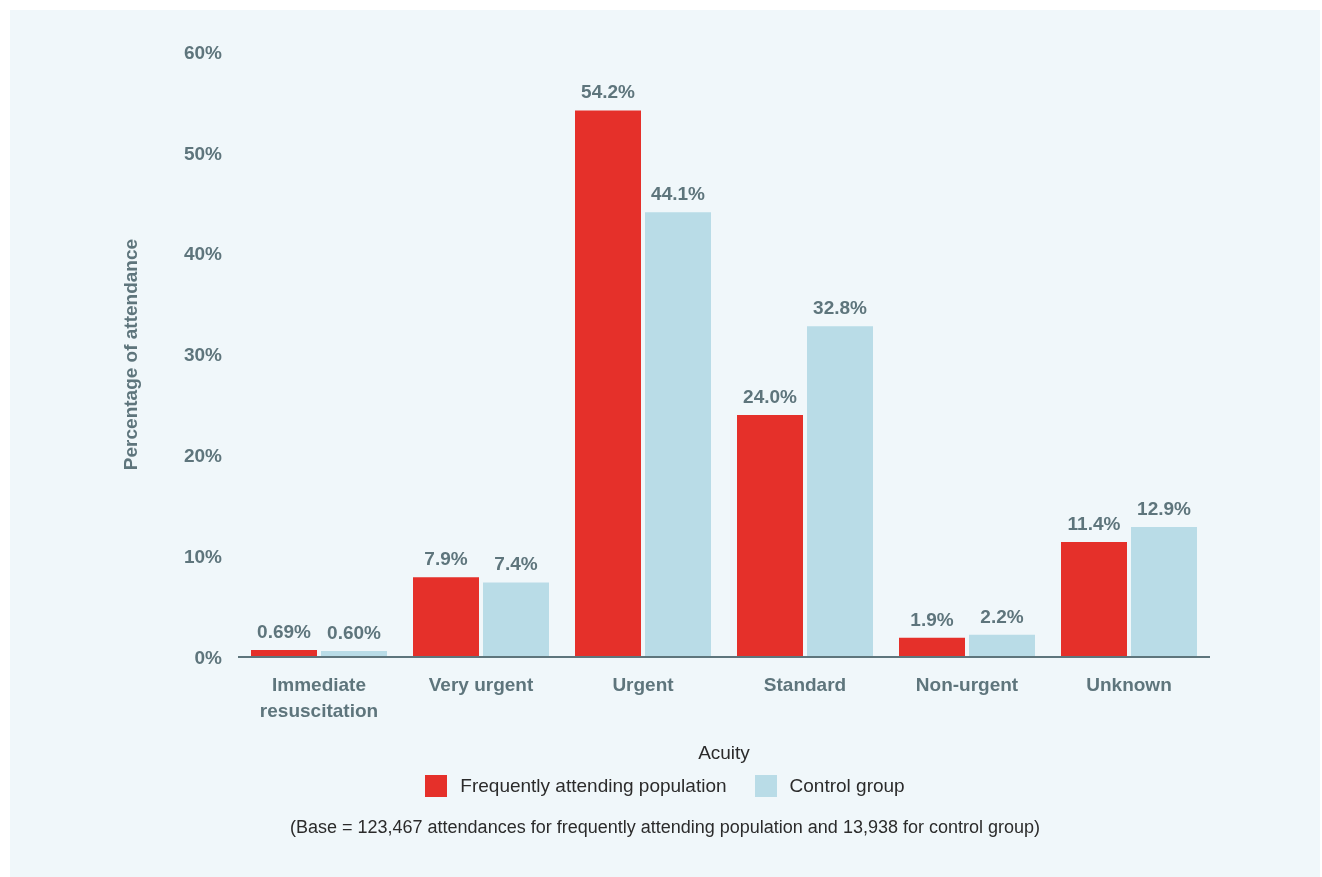  I want to click on data-label: 54.2%, so click(608, 92).